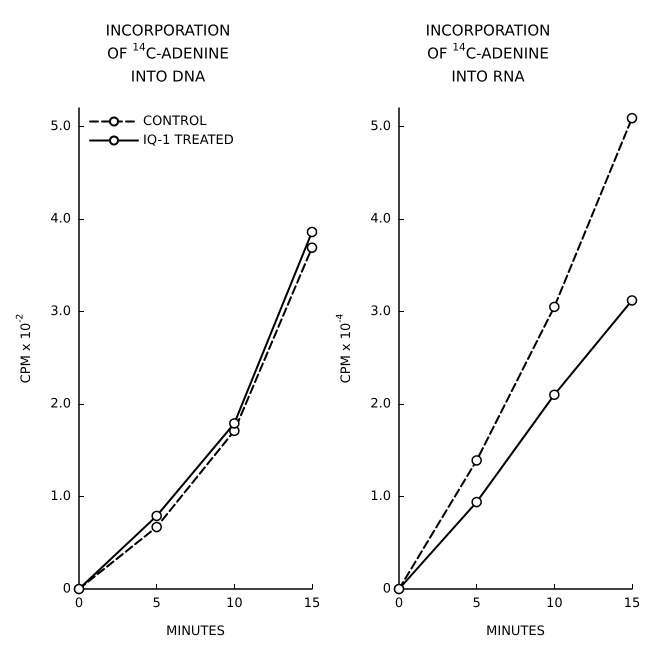  Describe the element at coordinates (345, 348) in the screenshot. I see `y-axis-title: CPM x 10-4` at that location.